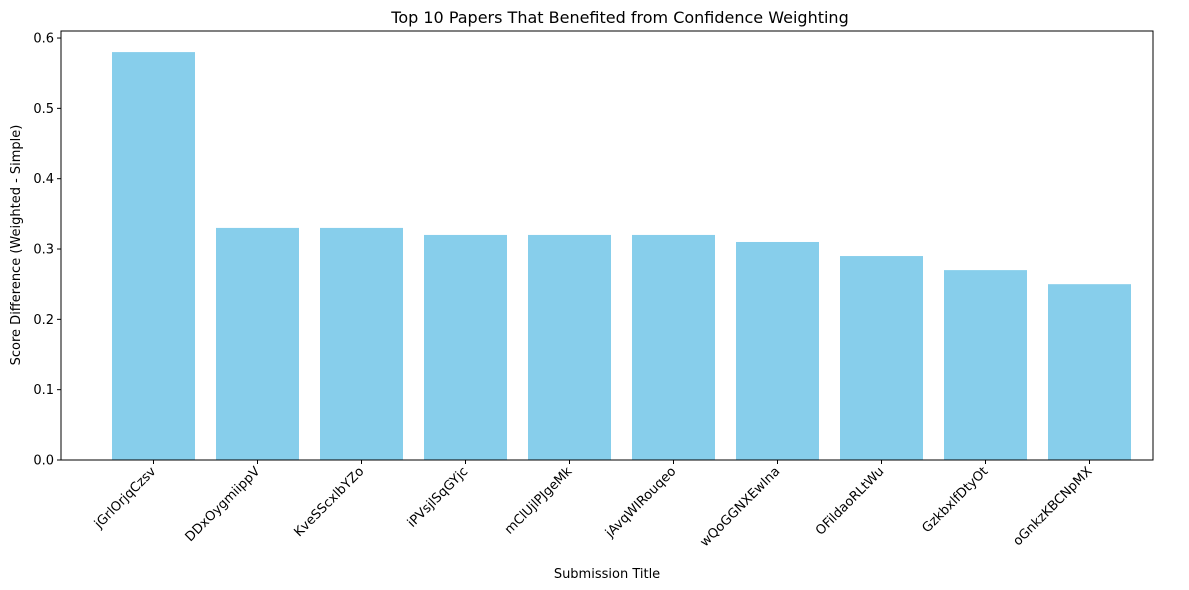 The height and width of the screenshot is (590, 1189). Describe the element at coordinates (43, 179) in the screenshot. I see `y-tick-label: 0.4` at that location.